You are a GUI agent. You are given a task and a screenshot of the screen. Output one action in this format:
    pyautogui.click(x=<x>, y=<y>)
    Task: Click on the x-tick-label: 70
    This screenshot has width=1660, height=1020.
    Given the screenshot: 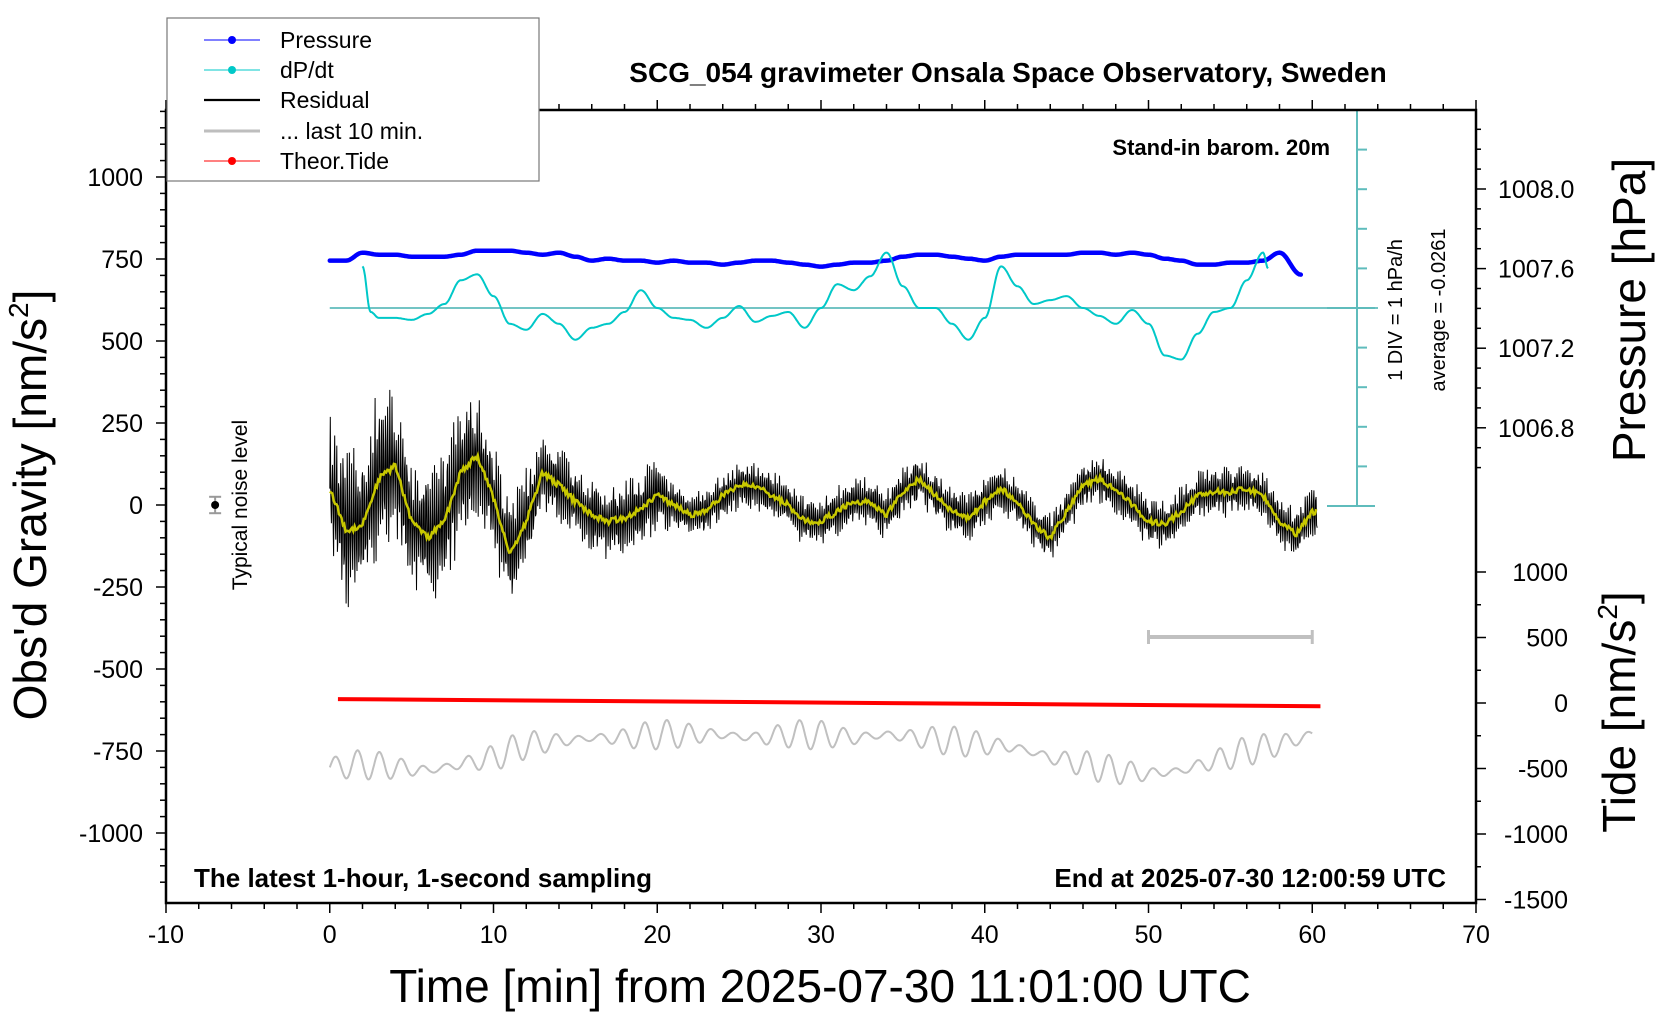 What is the action you would take?
    pyautogui.click(x=1476, y=935)
    